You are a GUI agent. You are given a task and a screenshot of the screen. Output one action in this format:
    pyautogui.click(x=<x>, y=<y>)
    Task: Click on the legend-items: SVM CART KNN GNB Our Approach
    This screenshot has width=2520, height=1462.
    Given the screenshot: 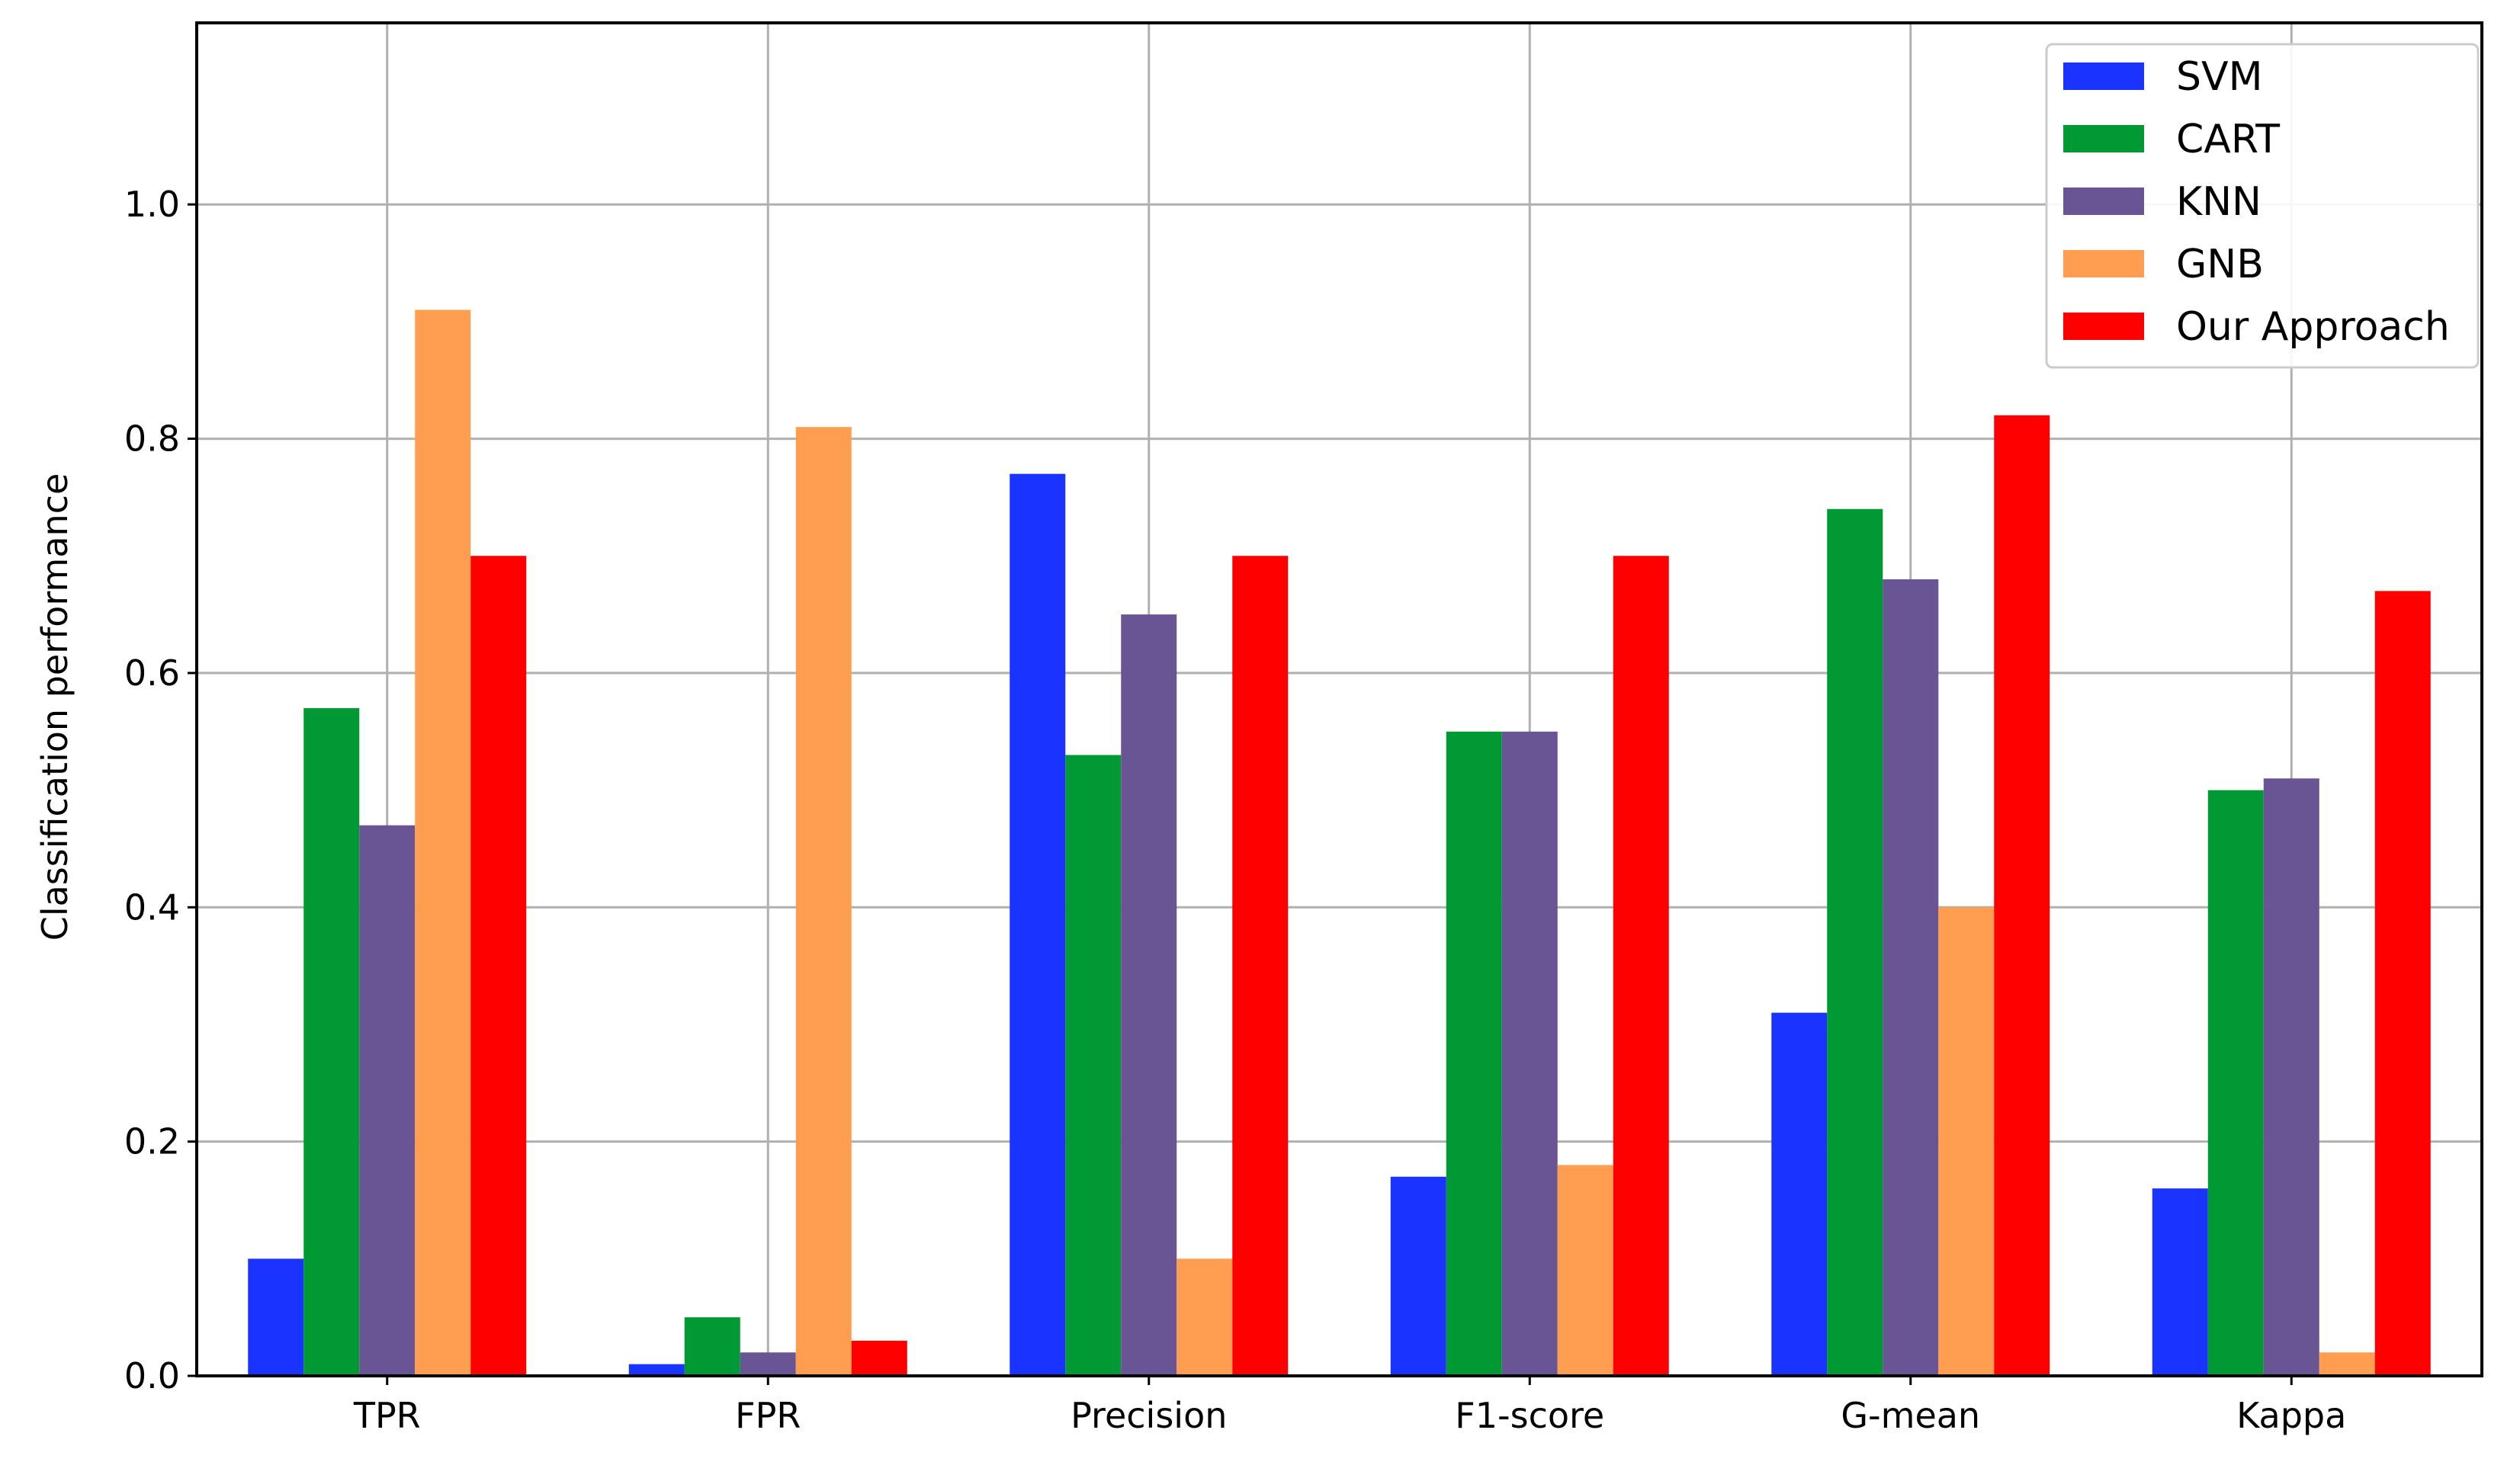 What is the action you would take?
    pyautogui.click(x=2256, y=202)
    